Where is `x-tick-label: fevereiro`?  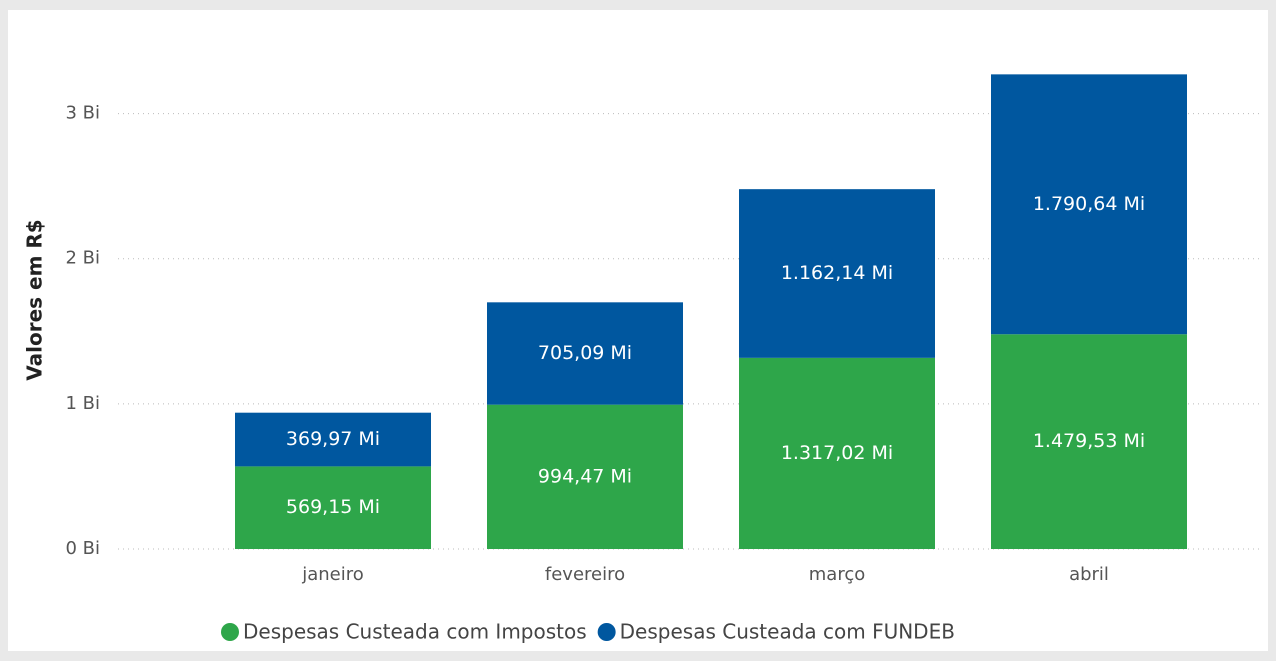 x-tick-label: fevereiro is located at coordinates (585, 574).